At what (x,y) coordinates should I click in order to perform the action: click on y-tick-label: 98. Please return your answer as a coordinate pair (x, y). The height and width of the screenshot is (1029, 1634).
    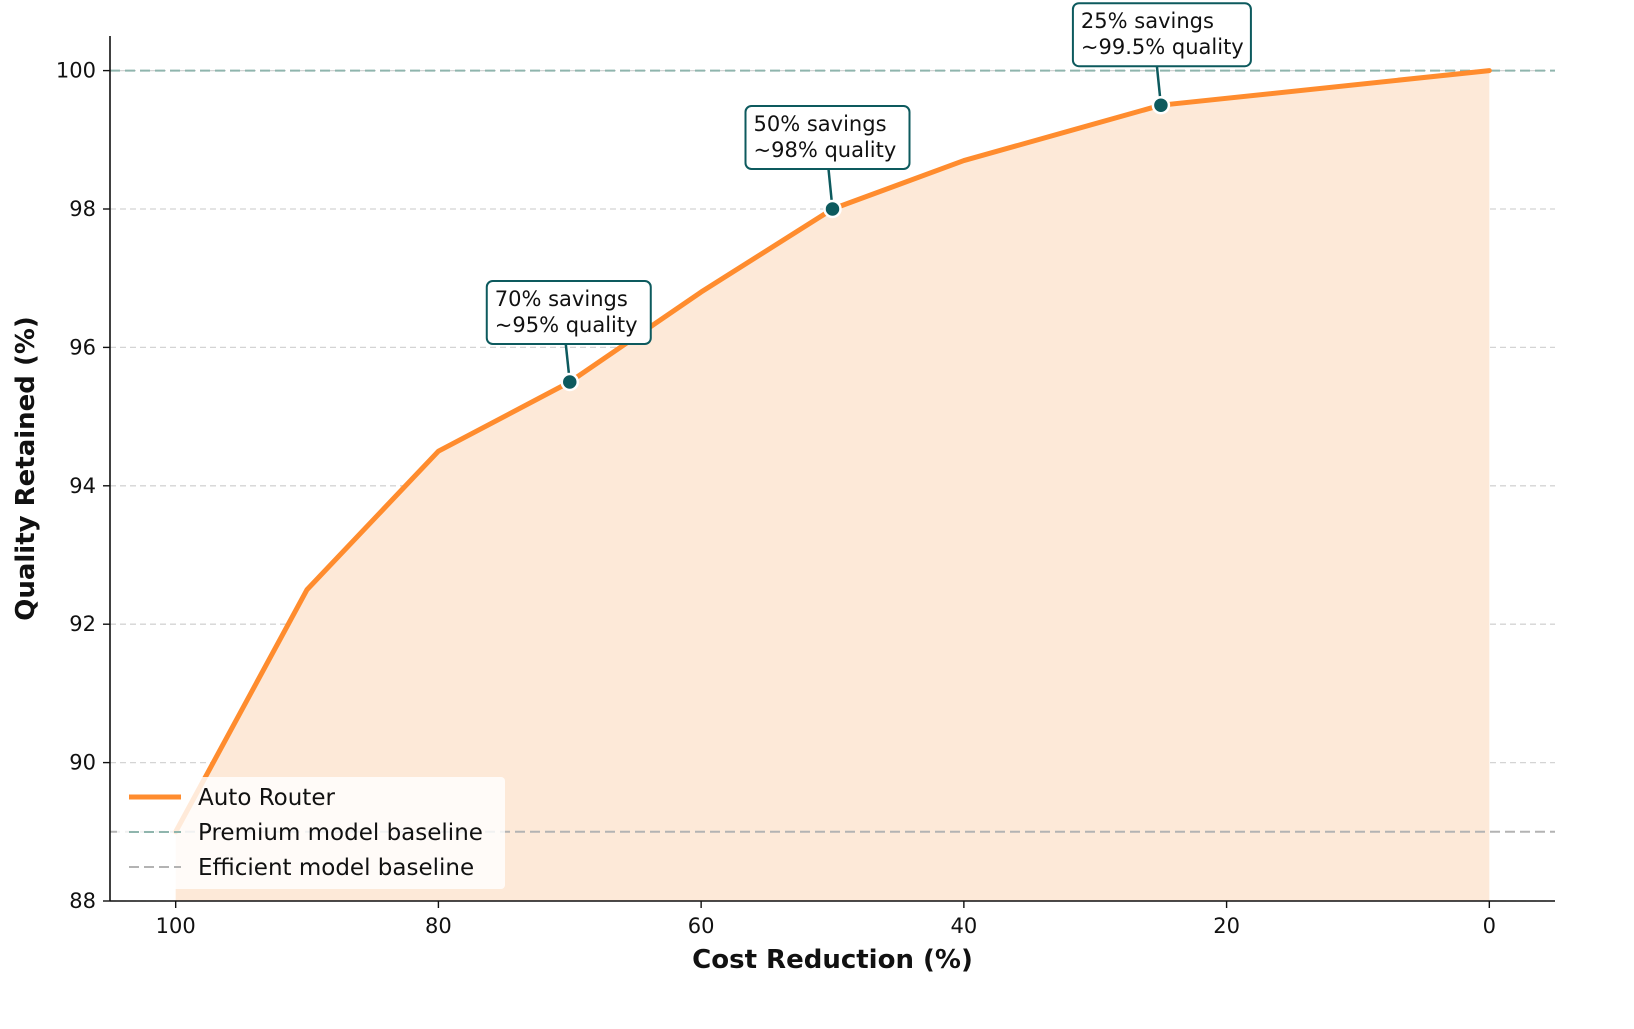
    Looking at the image, I should click on (82, 209).